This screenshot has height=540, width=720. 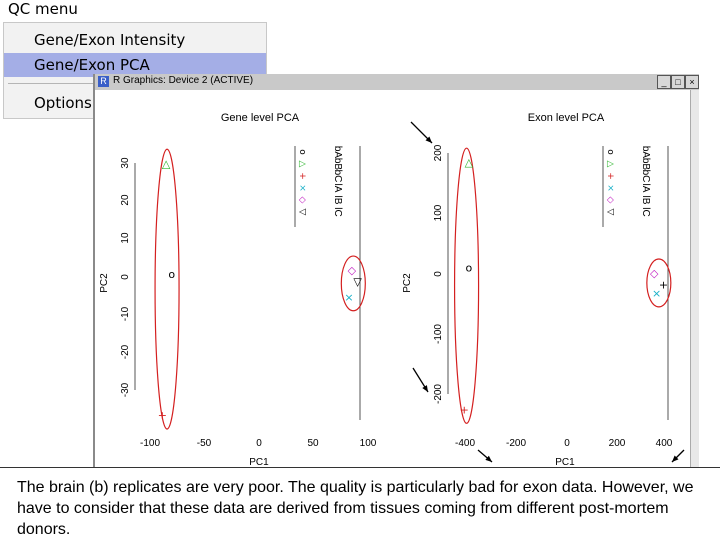 I want to click on menu-item-options: Options, so click(x=63, y=103).